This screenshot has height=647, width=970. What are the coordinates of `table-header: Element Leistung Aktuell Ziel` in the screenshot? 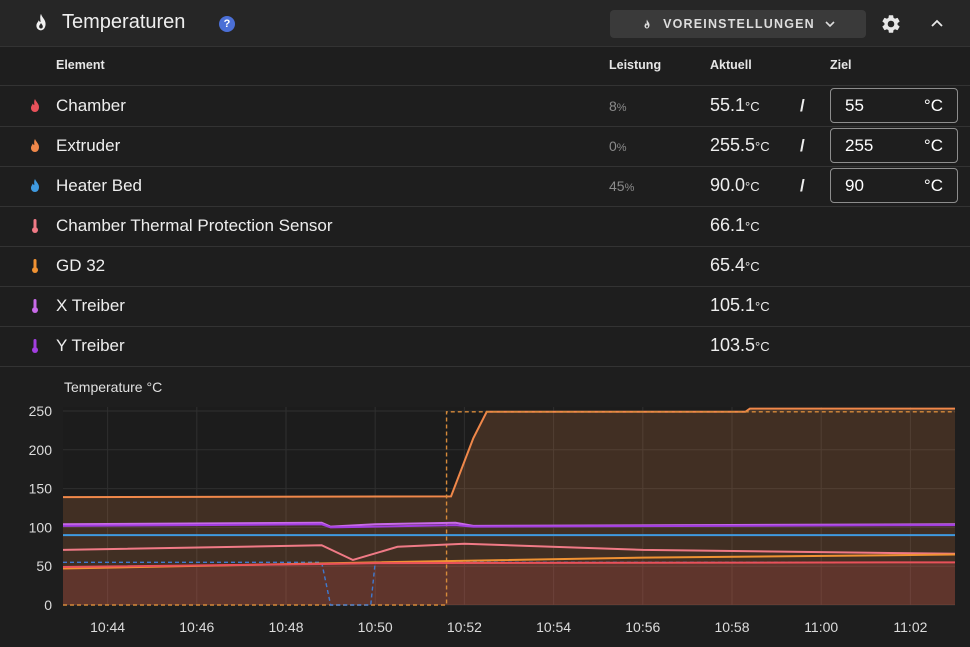 It's located at (485, 66).